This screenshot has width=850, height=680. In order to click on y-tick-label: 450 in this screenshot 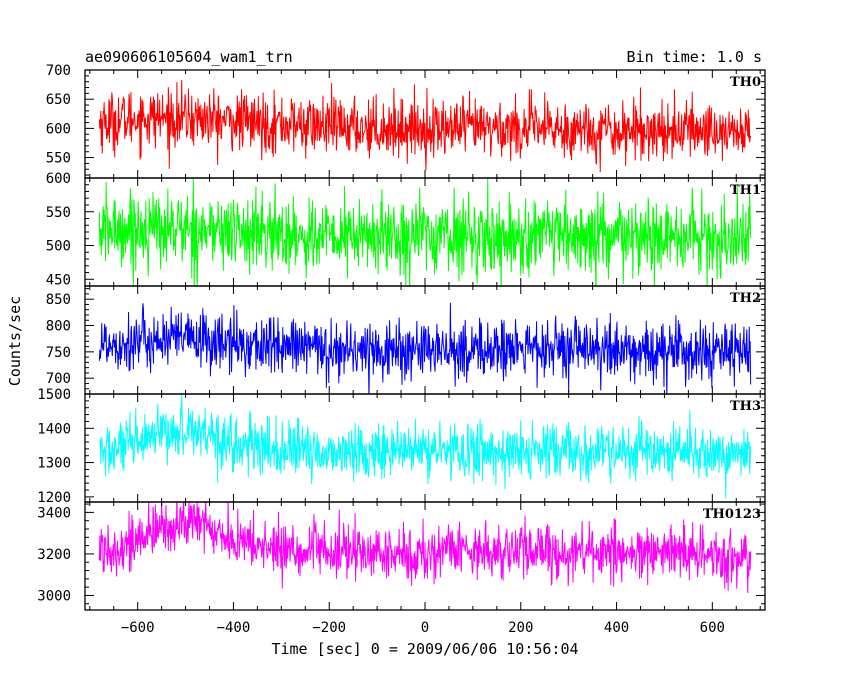, I will do `click(58, 280)`.